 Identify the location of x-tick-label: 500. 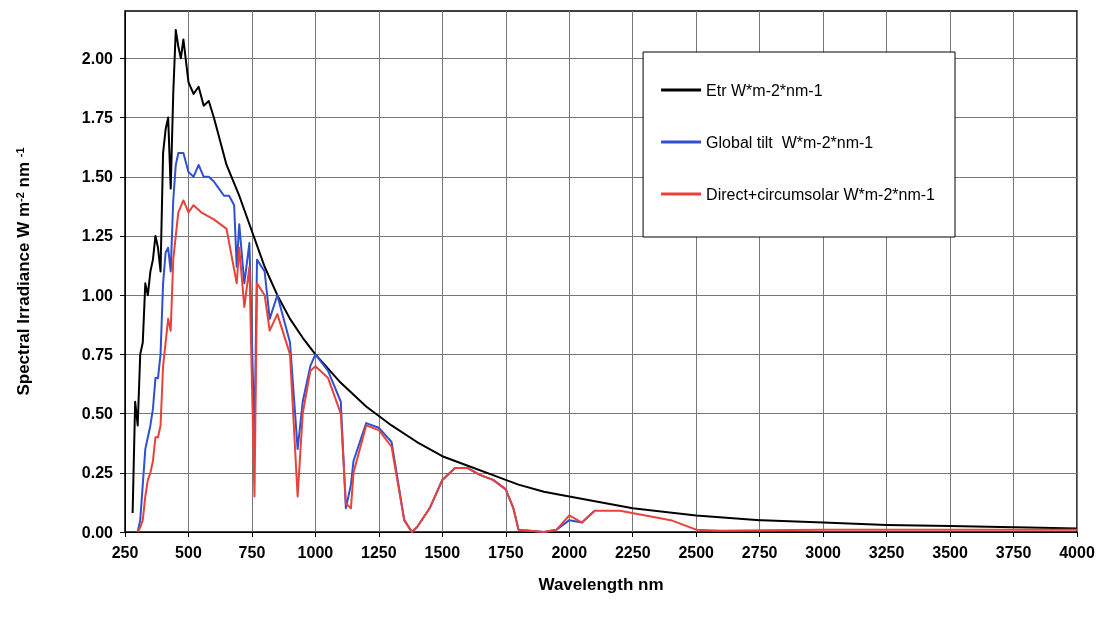
(188, 552).